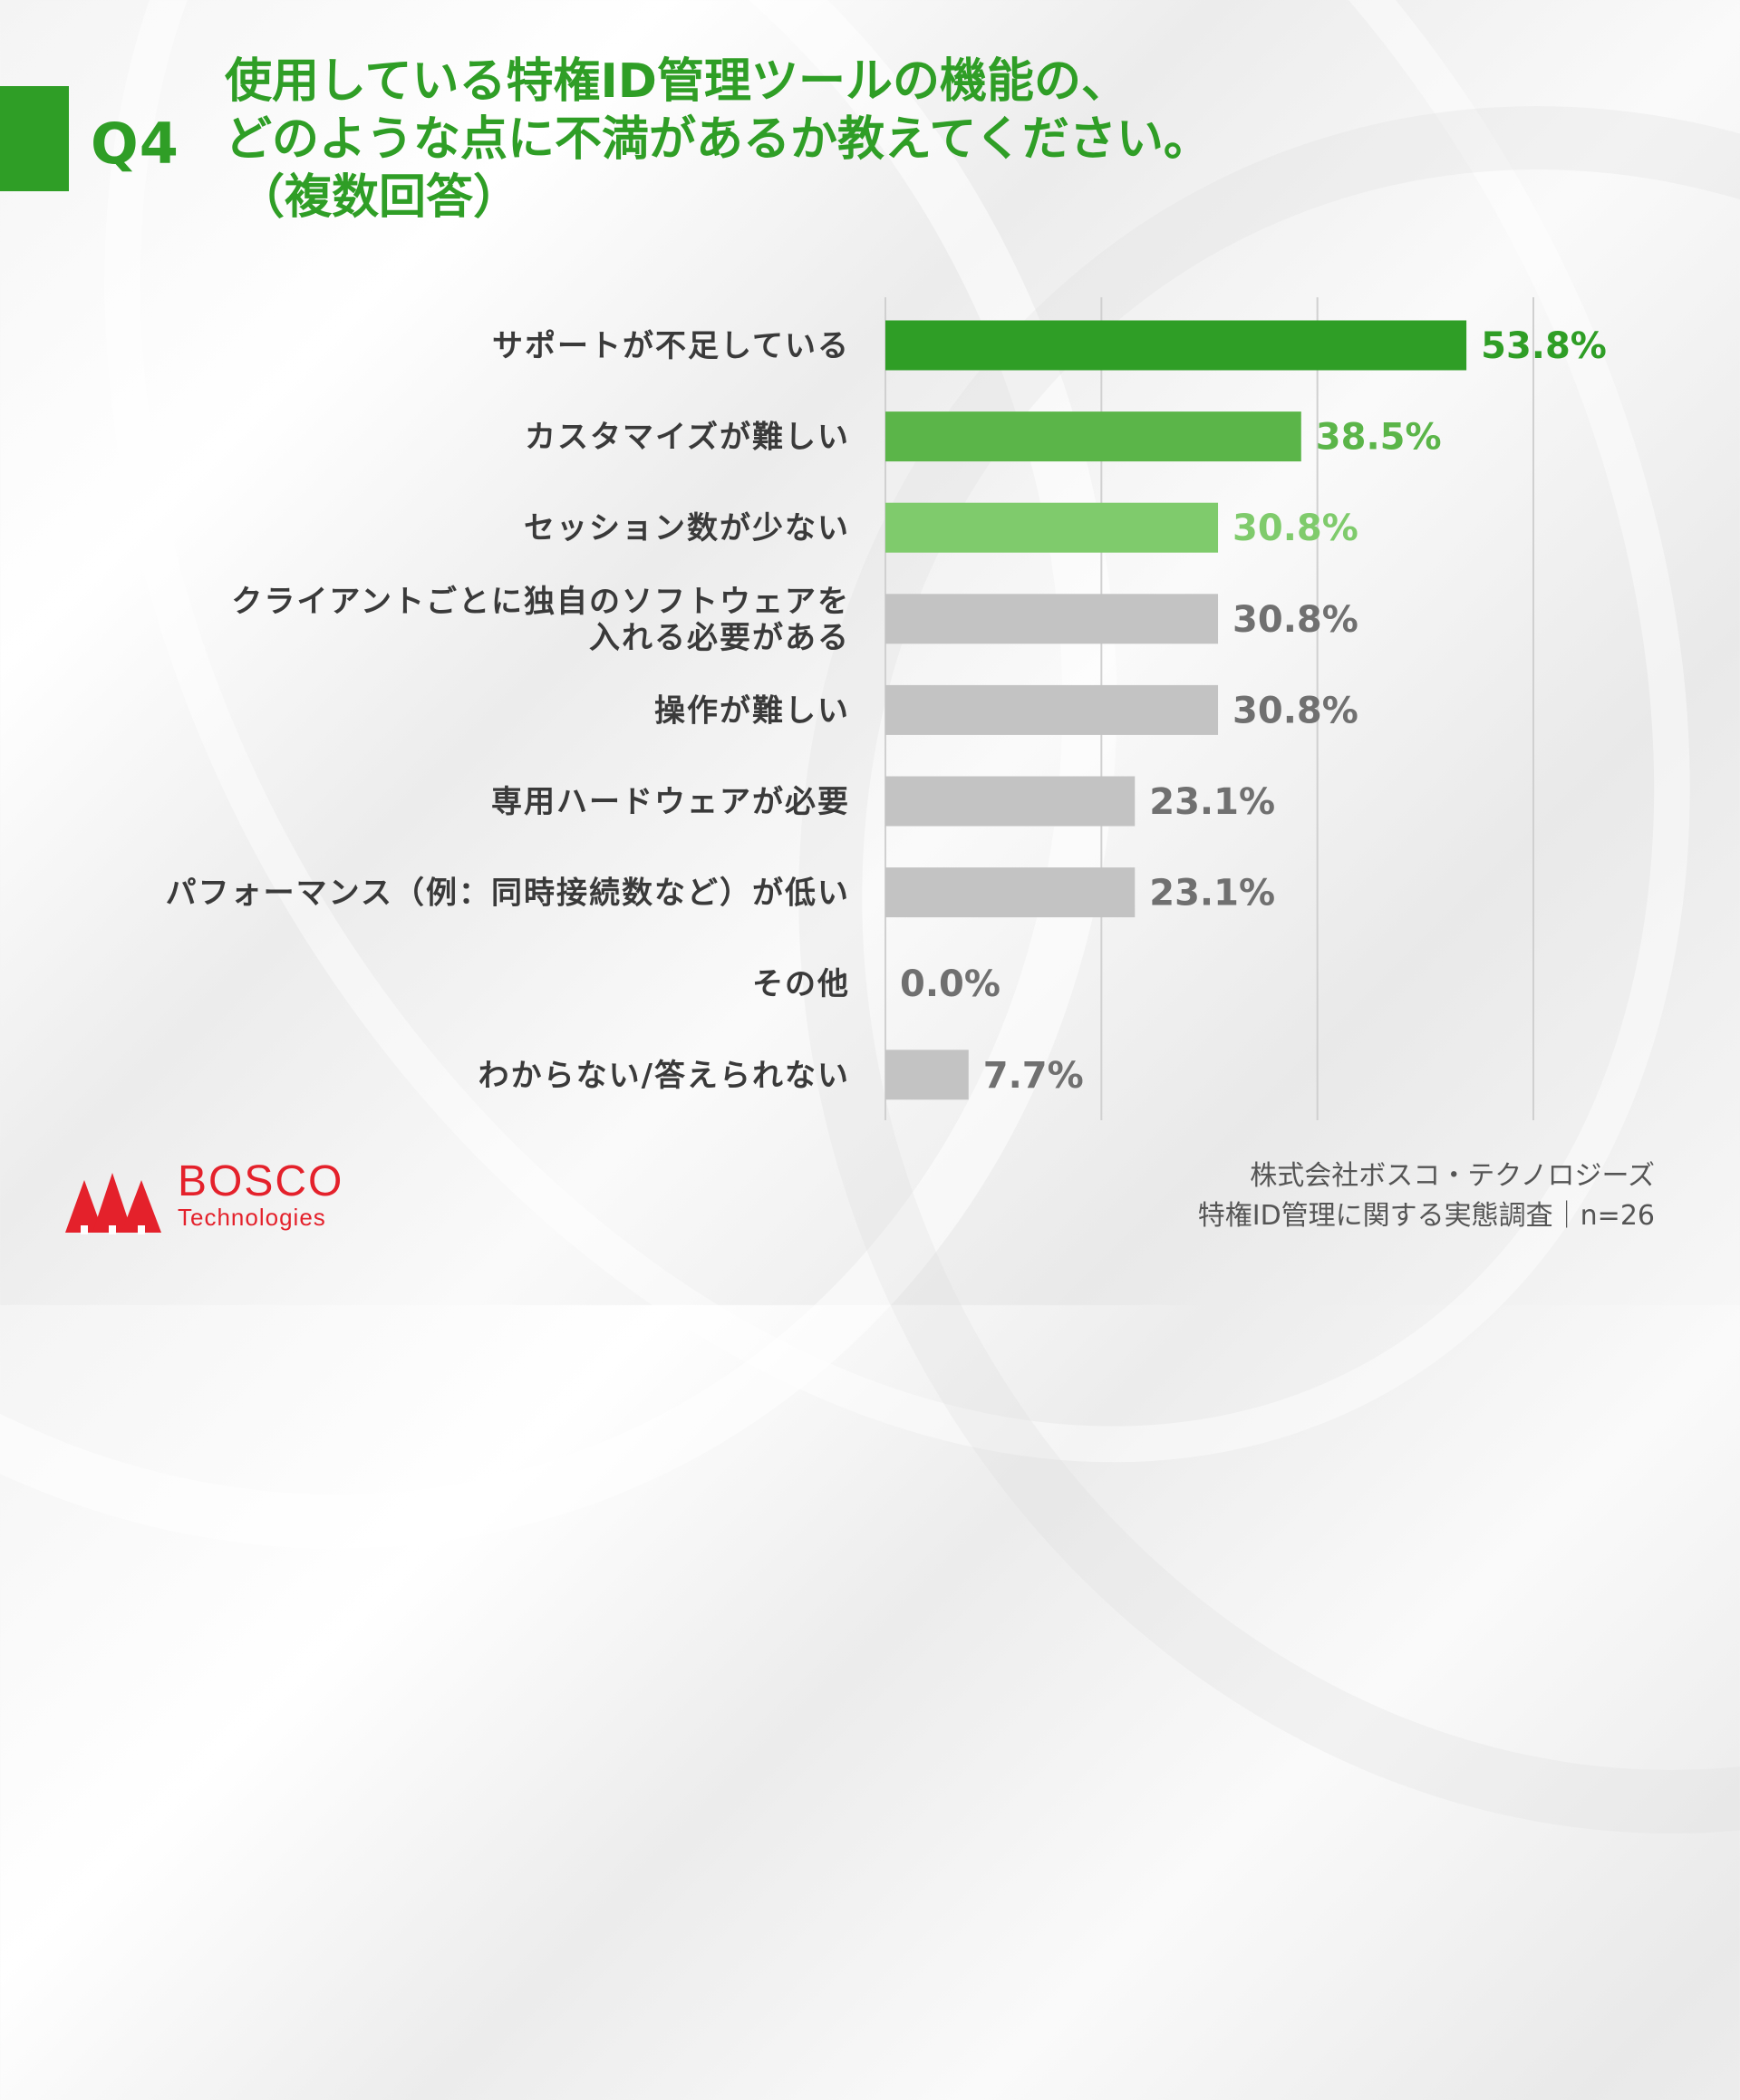  I want to click on category-label: わからない/答えられない, so click(664, 1076).